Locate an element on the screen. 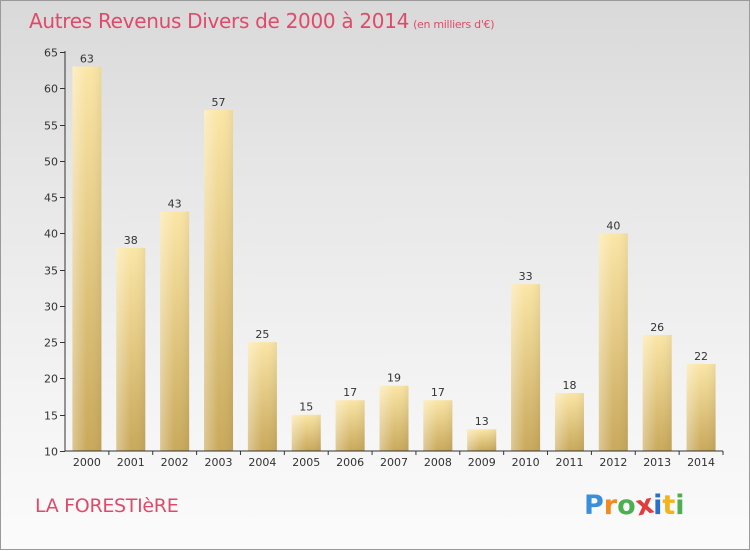 The image size is (750, 551). x-tick-label: 2007 is located at coordinates (394, 462).